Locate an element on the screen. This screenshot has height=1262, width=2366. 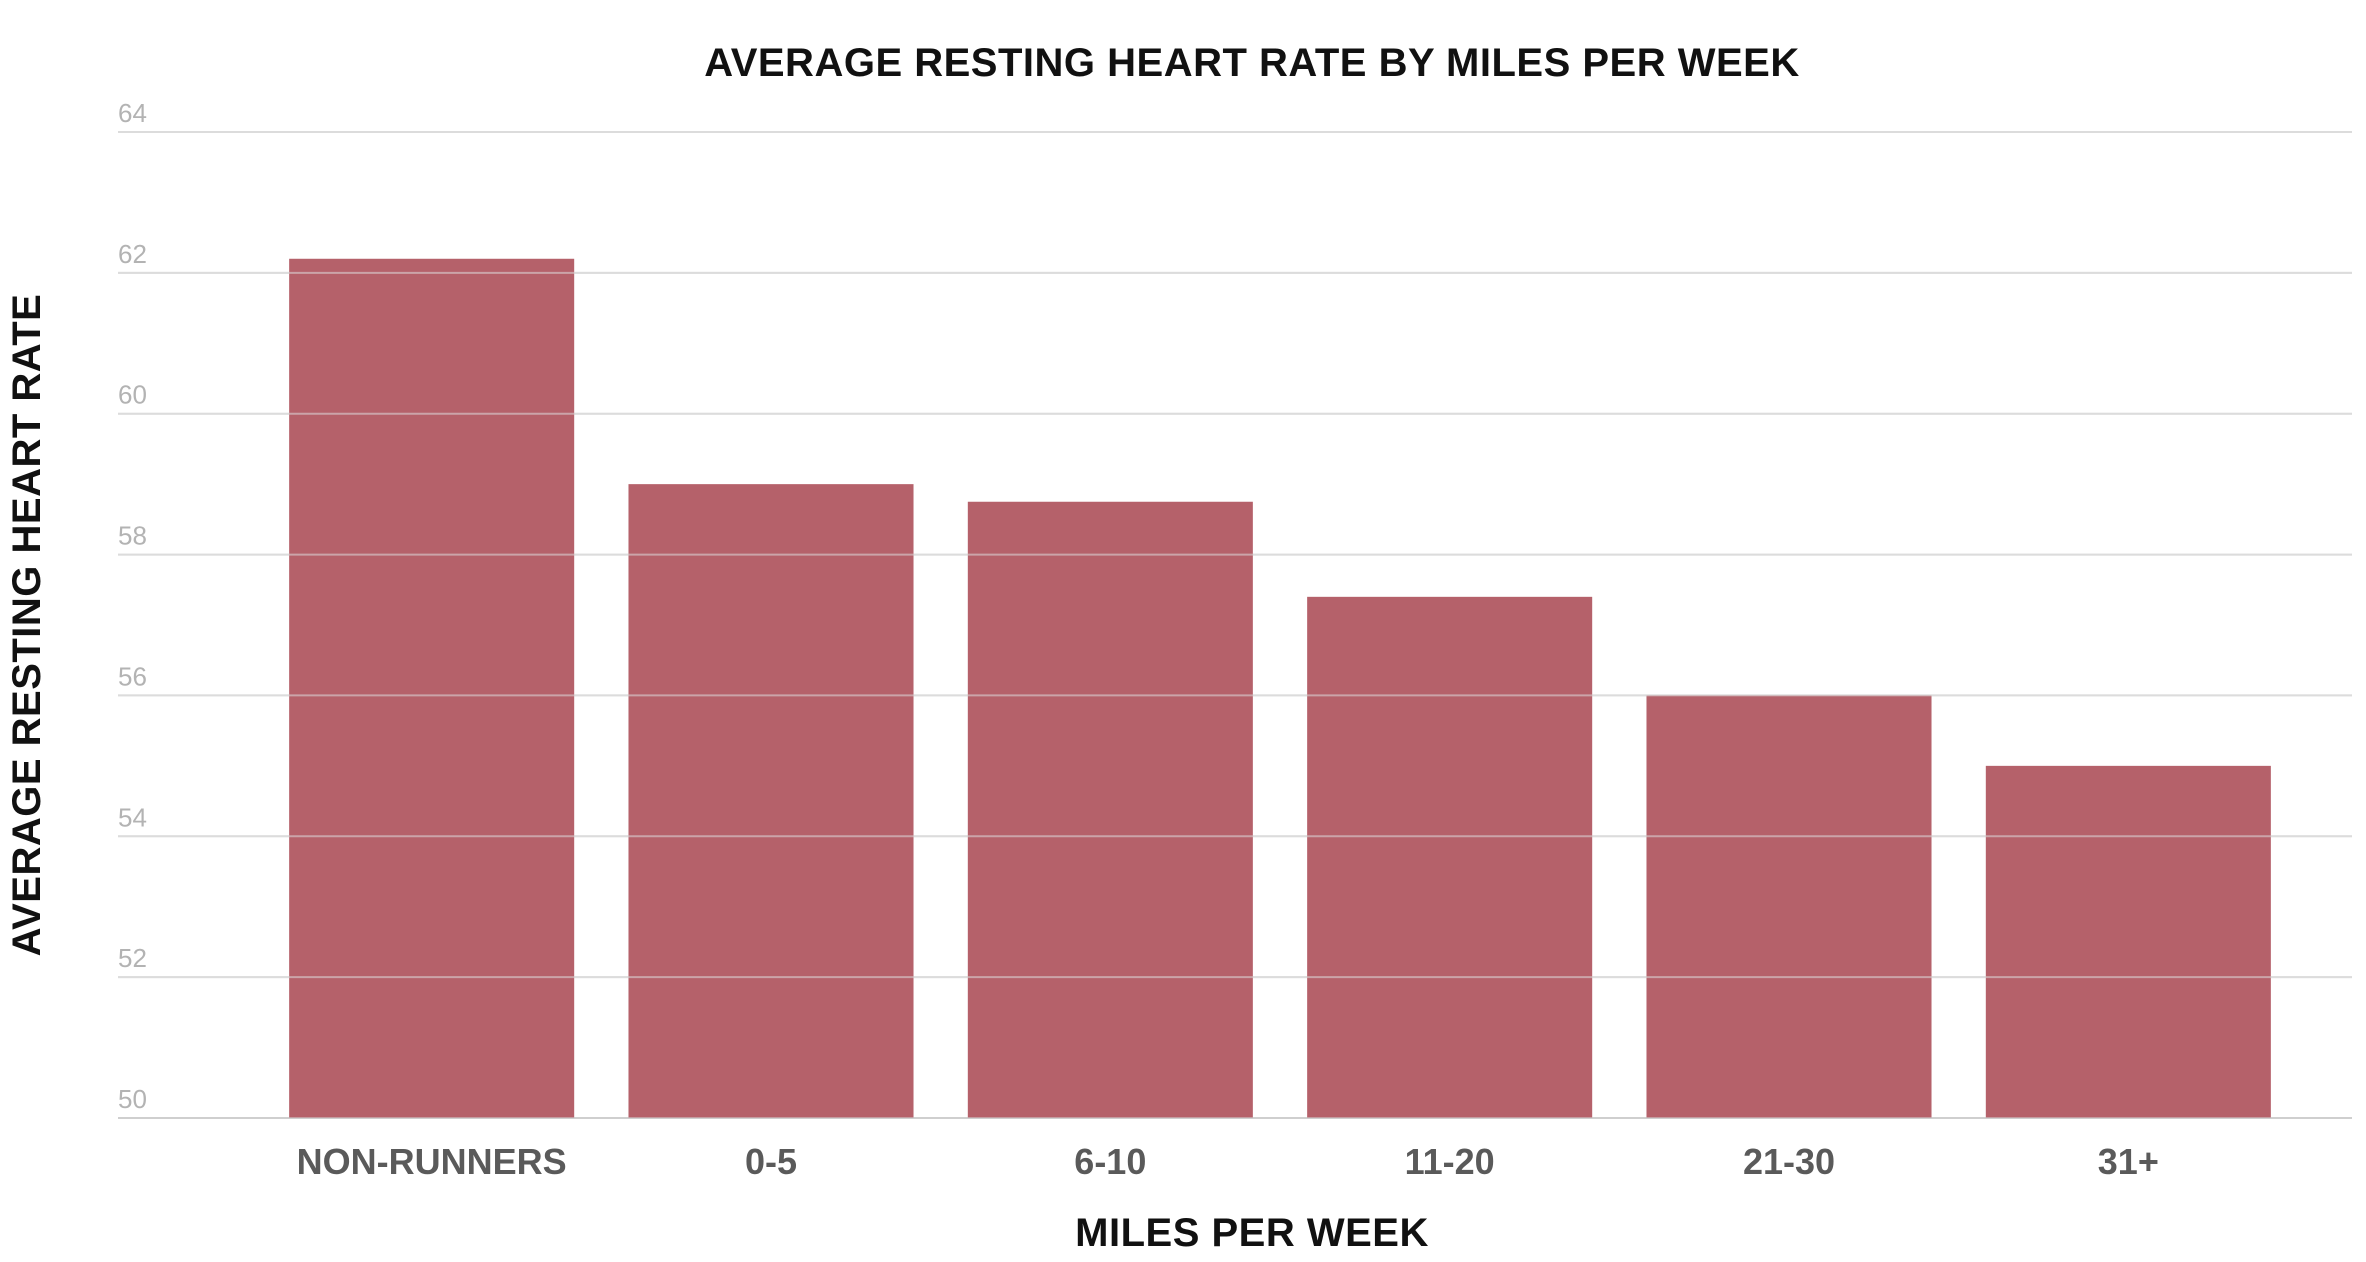
y-tick-label: 56 is located at coordinates (132, 676).